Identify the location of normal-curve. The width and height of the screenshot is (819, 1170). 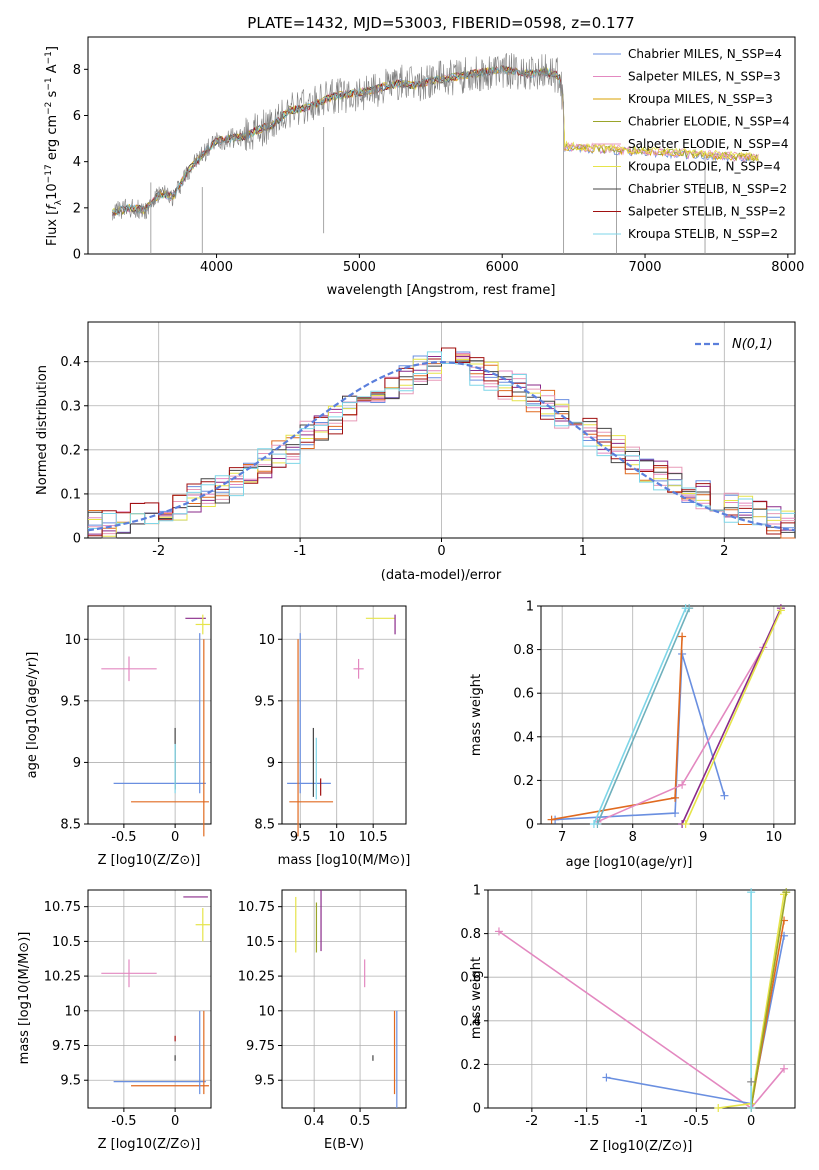
(441, 446).